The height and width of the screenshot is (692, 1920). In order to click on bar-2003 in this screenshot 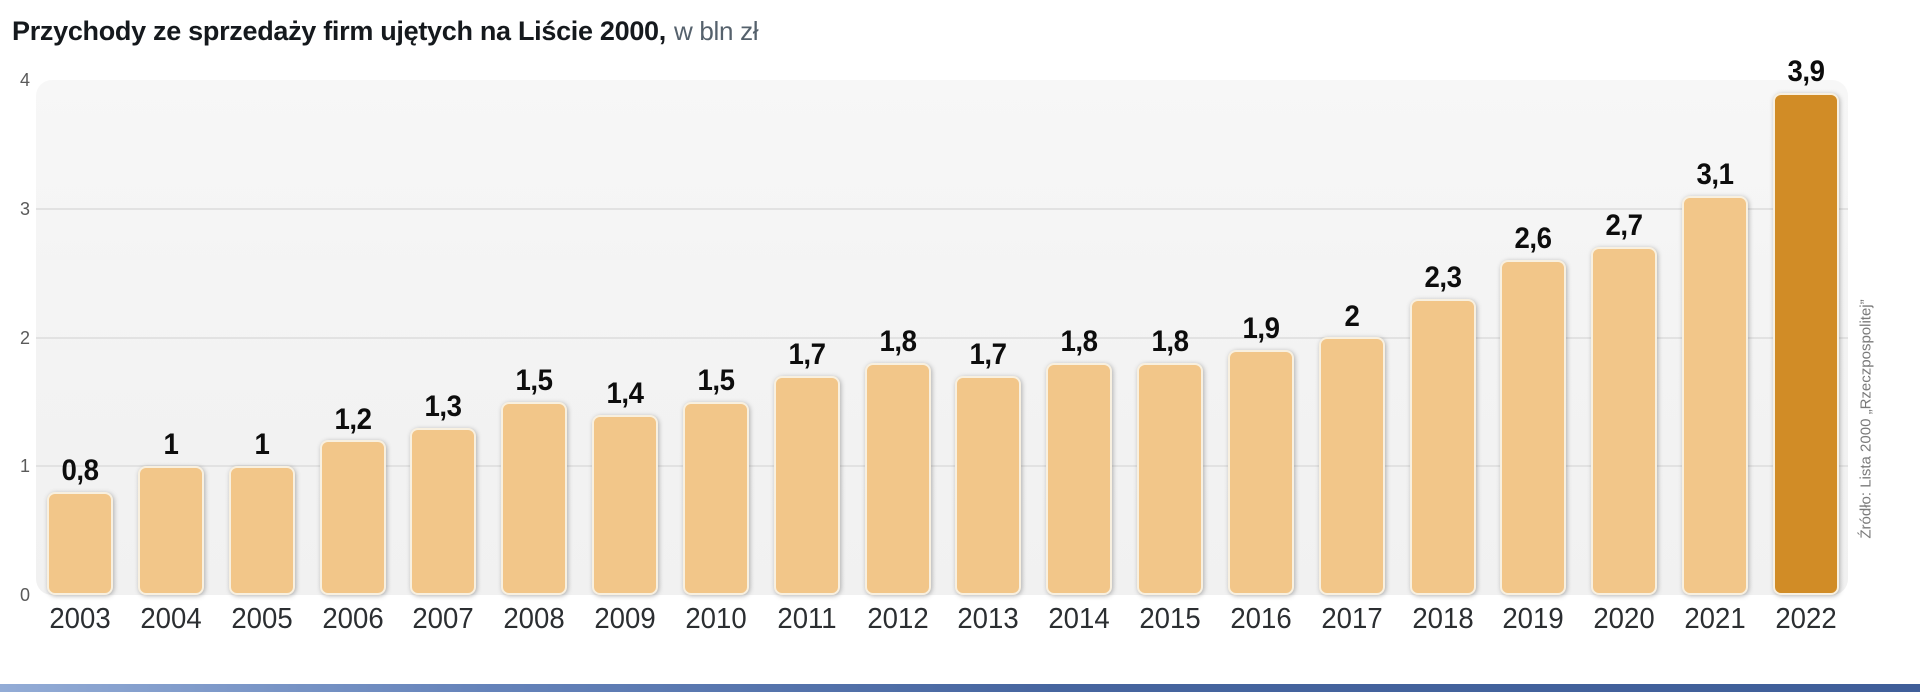, I will do `click(80, 543)`.